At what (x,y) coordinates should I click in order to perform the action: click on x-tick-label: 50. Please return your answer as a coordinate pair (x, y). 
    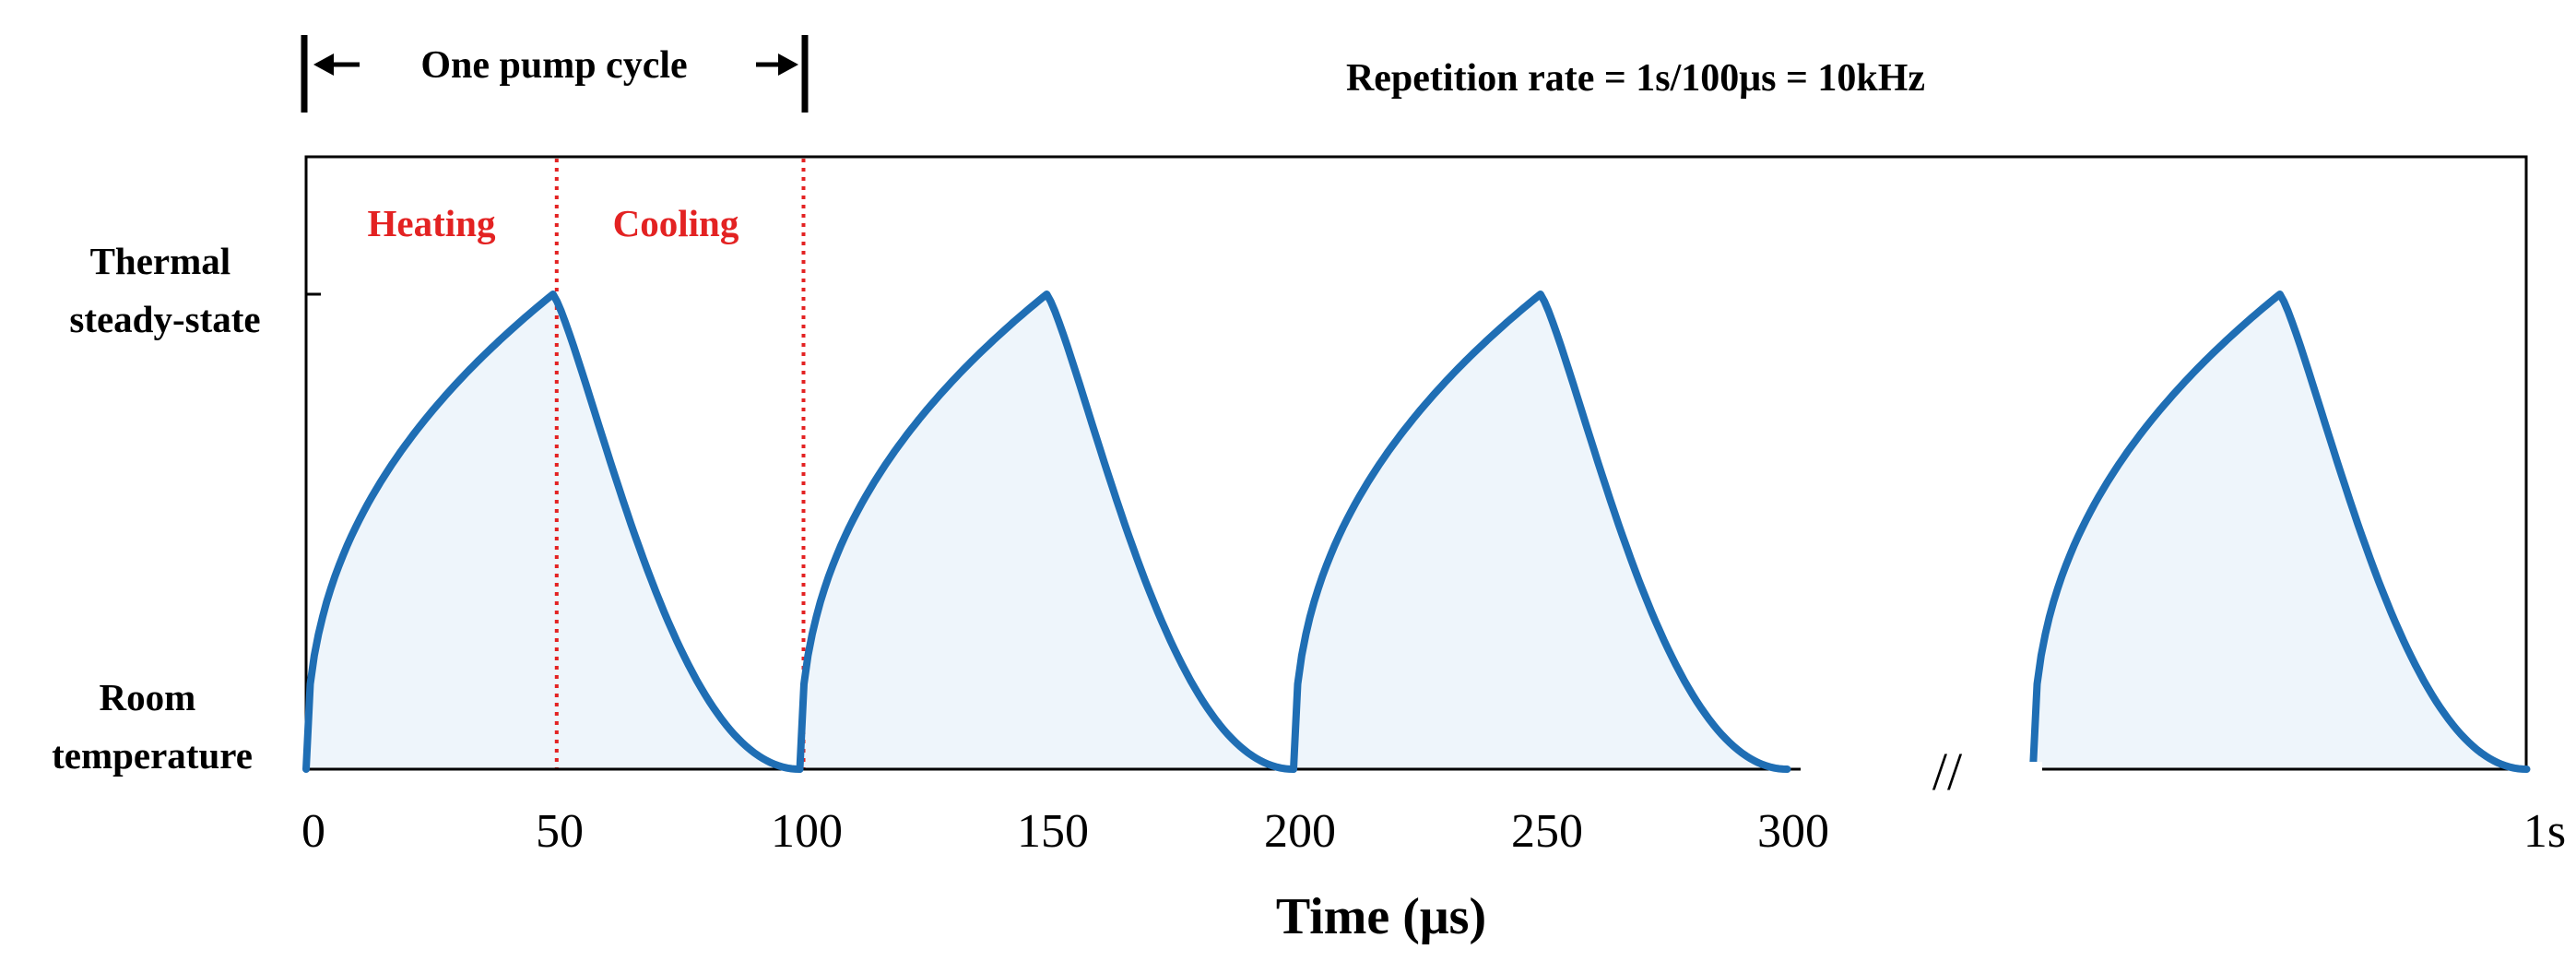
    Looking at the image, I should click on (560, 831).